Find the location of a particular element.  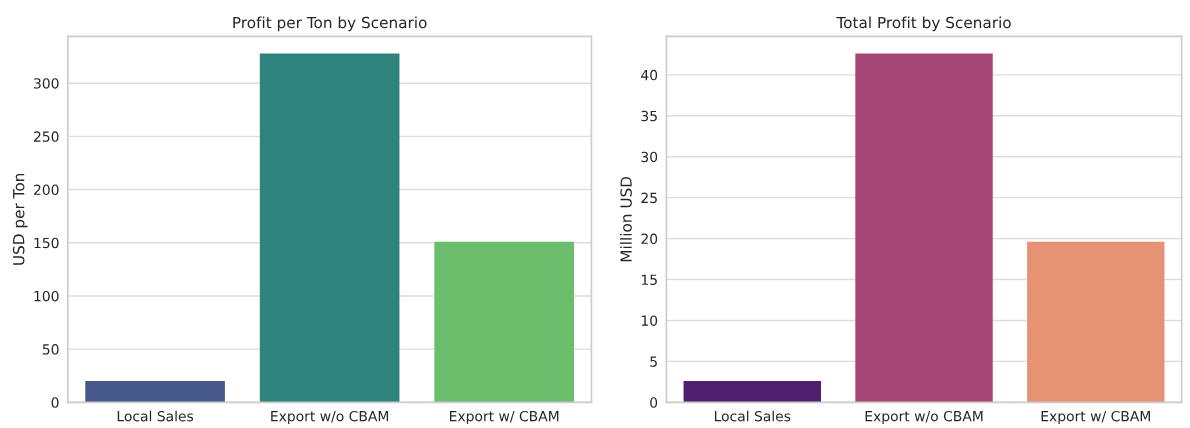

y-tick-label: 30 is located at coordinates (649, 157).